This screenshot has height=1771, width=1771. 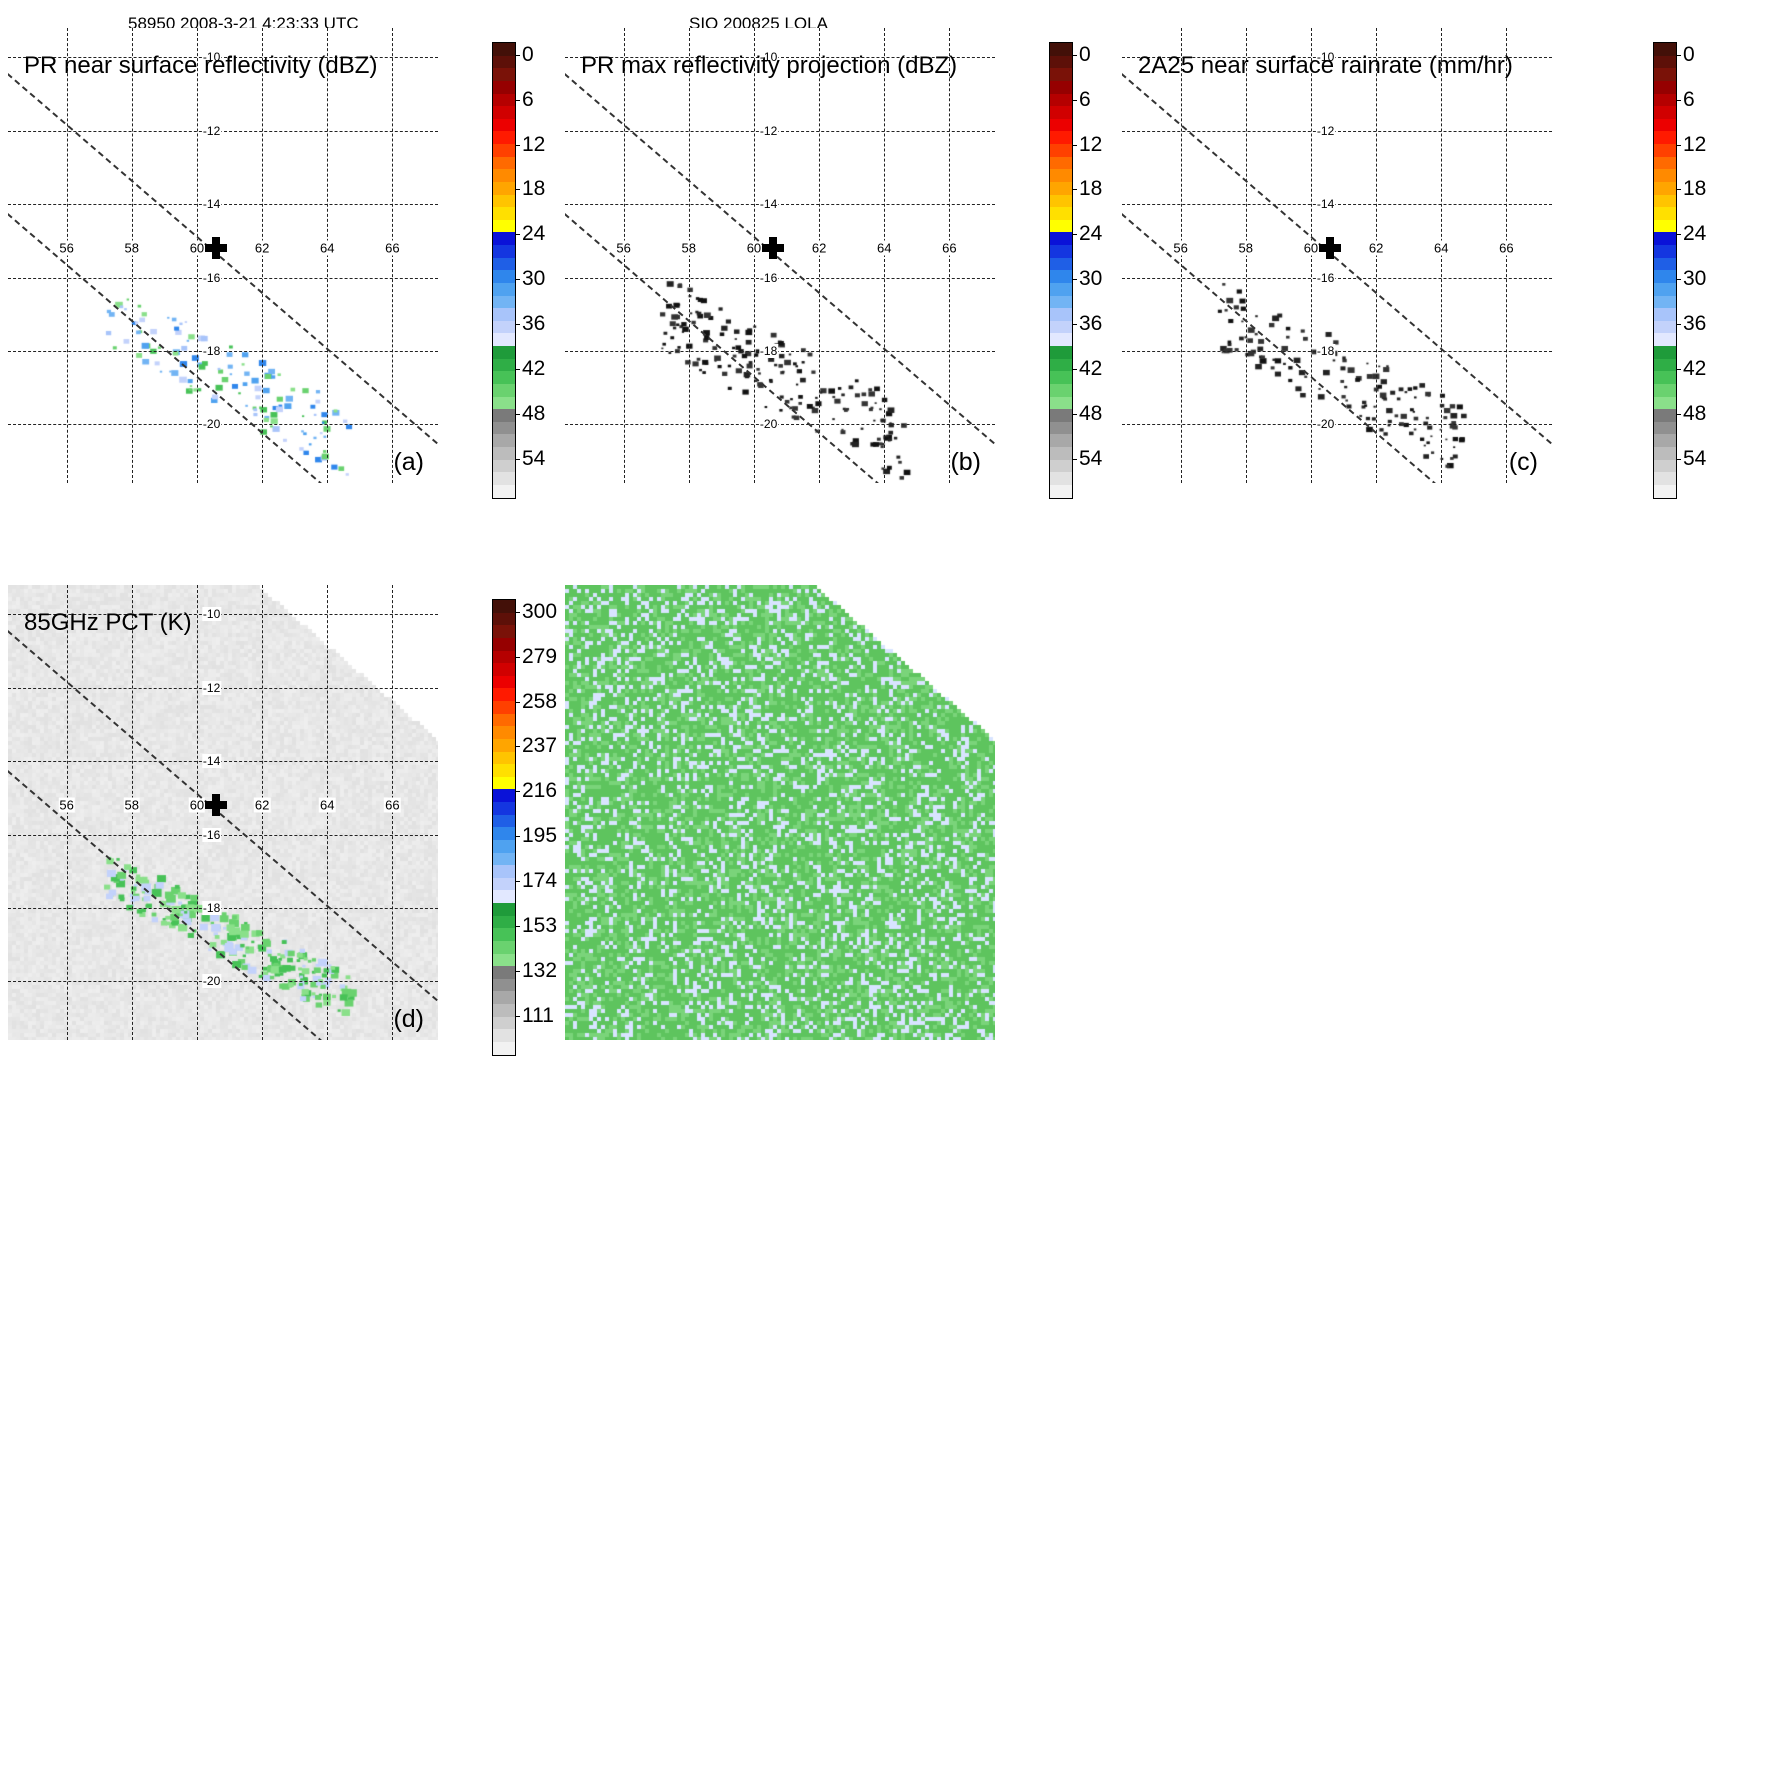 What do you see at coordinates (533, 1016) in the screenshot?
I see `colorbar-tick-label: 111` at bounding box center [533, 1016].